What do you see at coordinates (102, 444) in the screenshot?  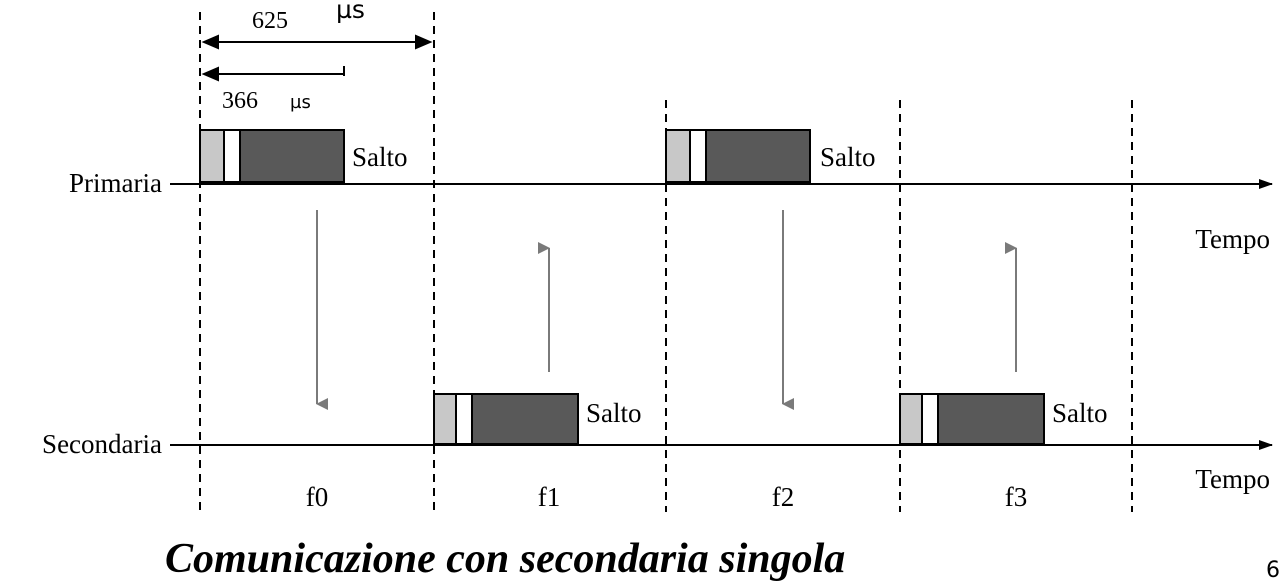 I see `secondary-label: Secondaria` at bounding box center [102, 444].